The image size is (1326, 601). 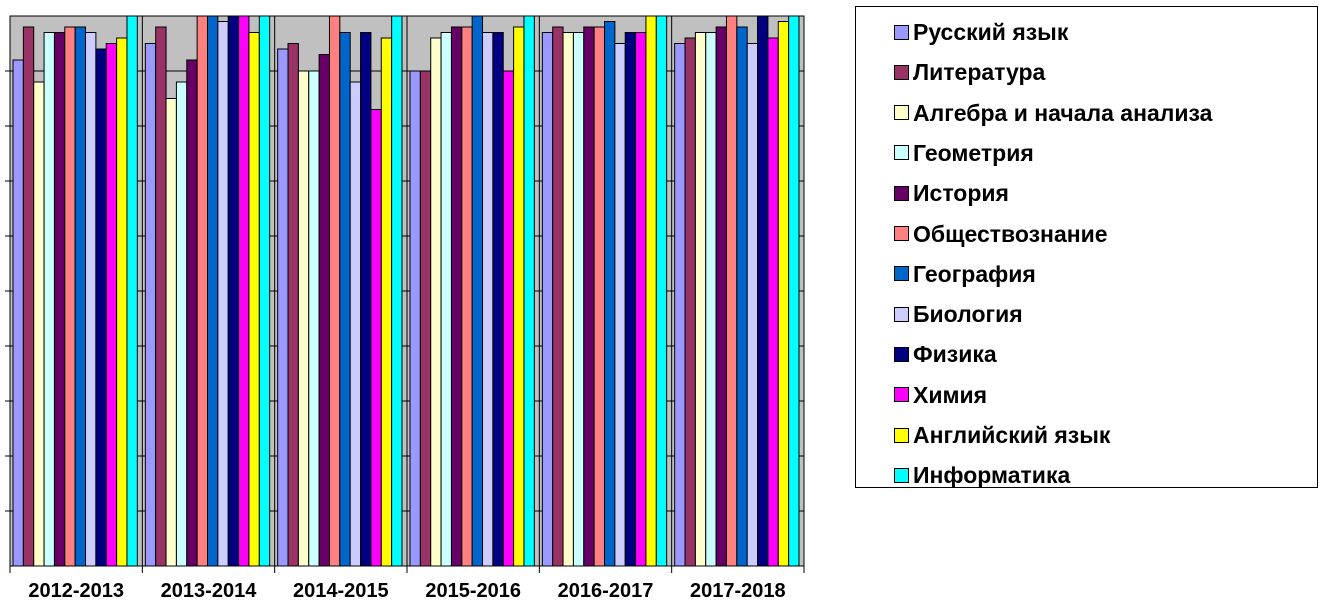 I want to click on legend-label: Химия, so click(x=950, y=394).